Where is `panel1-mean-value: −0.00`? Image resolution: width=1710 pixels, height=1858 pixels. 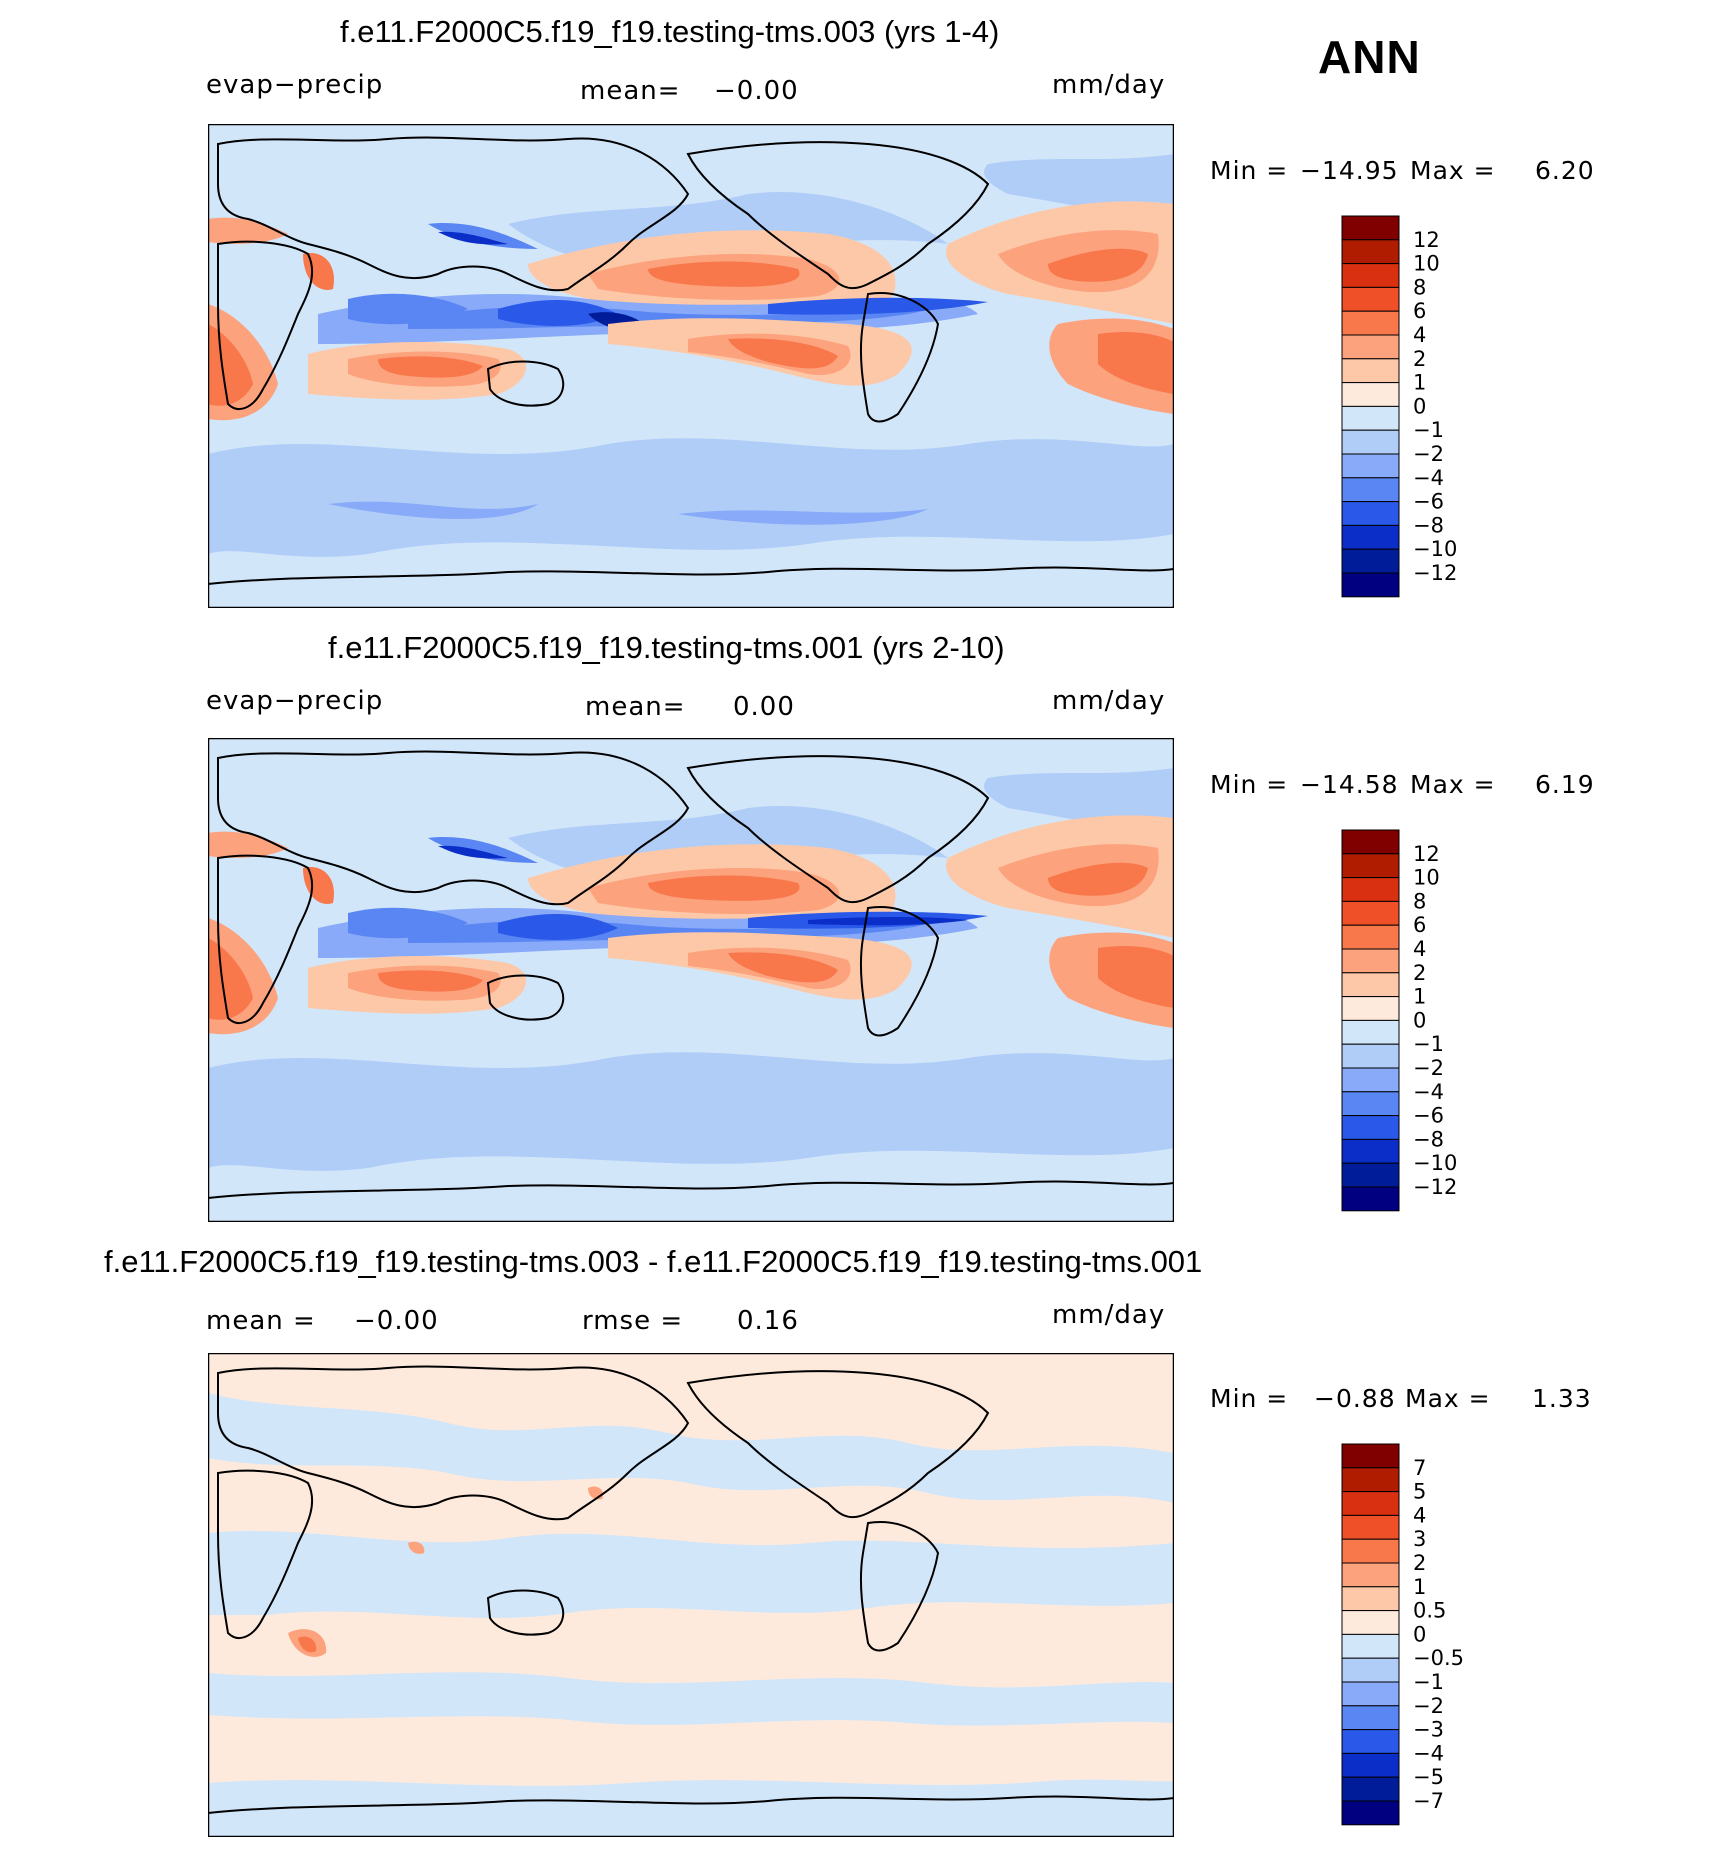 panel1-mean-value: −0.00 is located at coordinates (756, 91).